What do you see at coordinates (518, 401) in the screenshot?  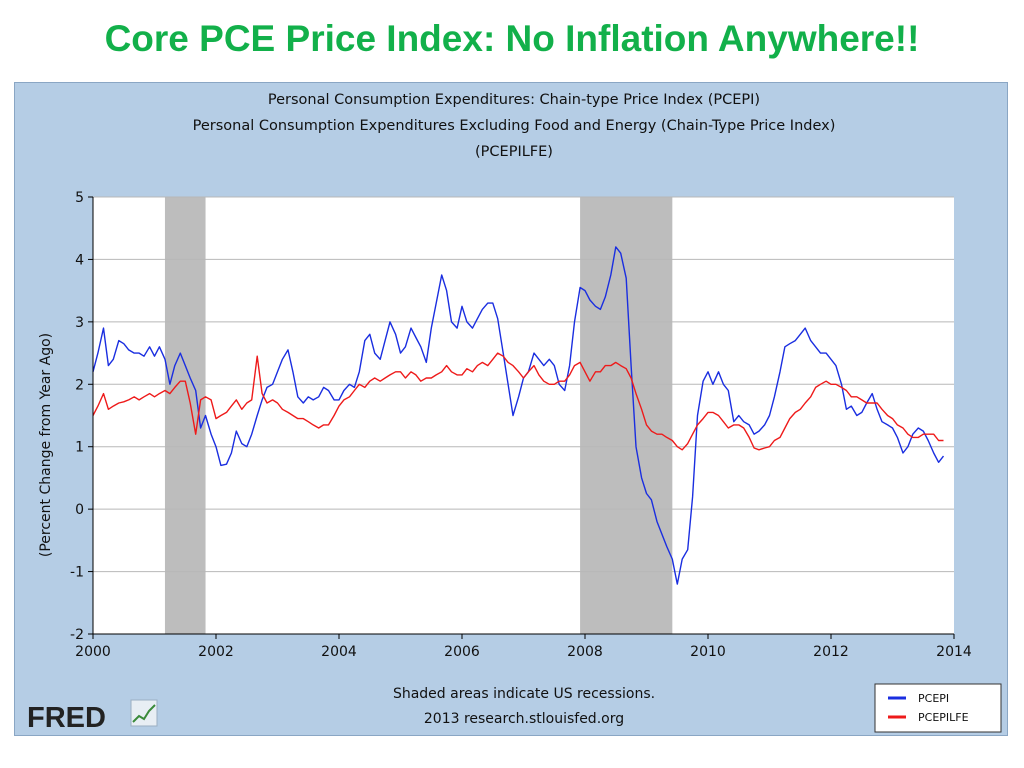 I see `series-line-pcepilfe` at bounding box center [518, 401].